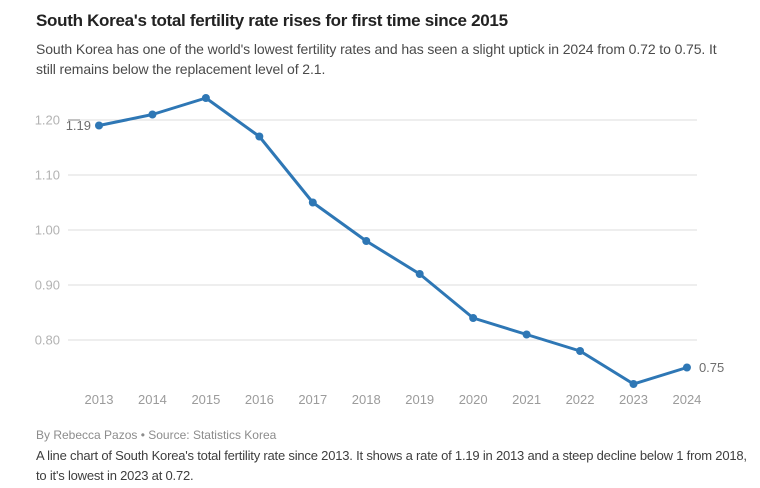 This screenshot has width=760, height=488. What do you see at coordinates (419, 399) in the screenshot?
I see `x-axis-tick-label: 2019` at bounding box center [419, 399].